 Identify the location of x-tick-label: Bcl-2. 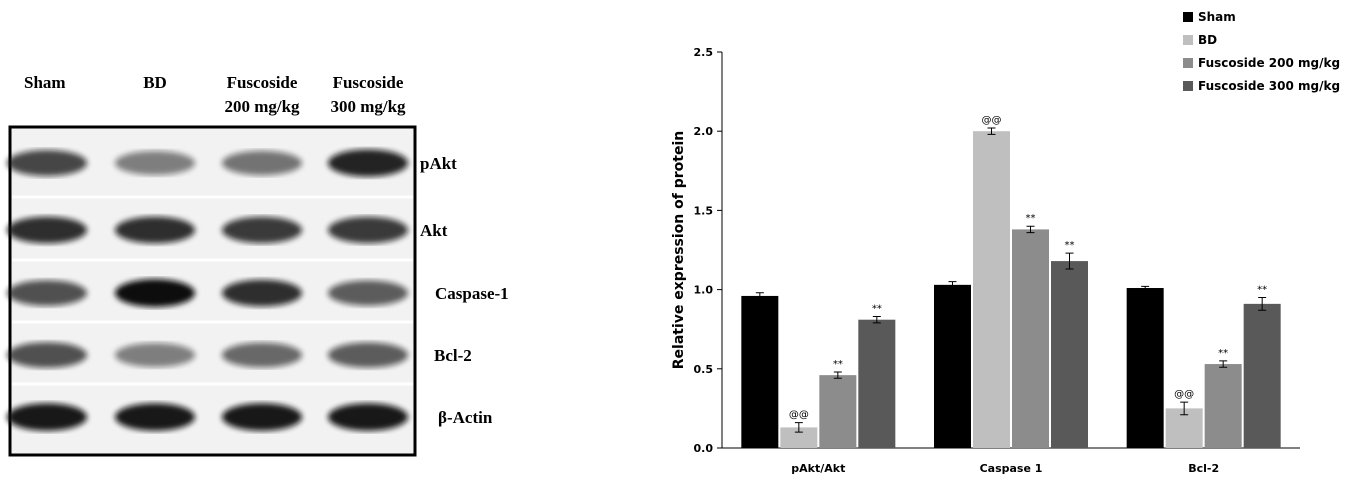
(1203, 468).